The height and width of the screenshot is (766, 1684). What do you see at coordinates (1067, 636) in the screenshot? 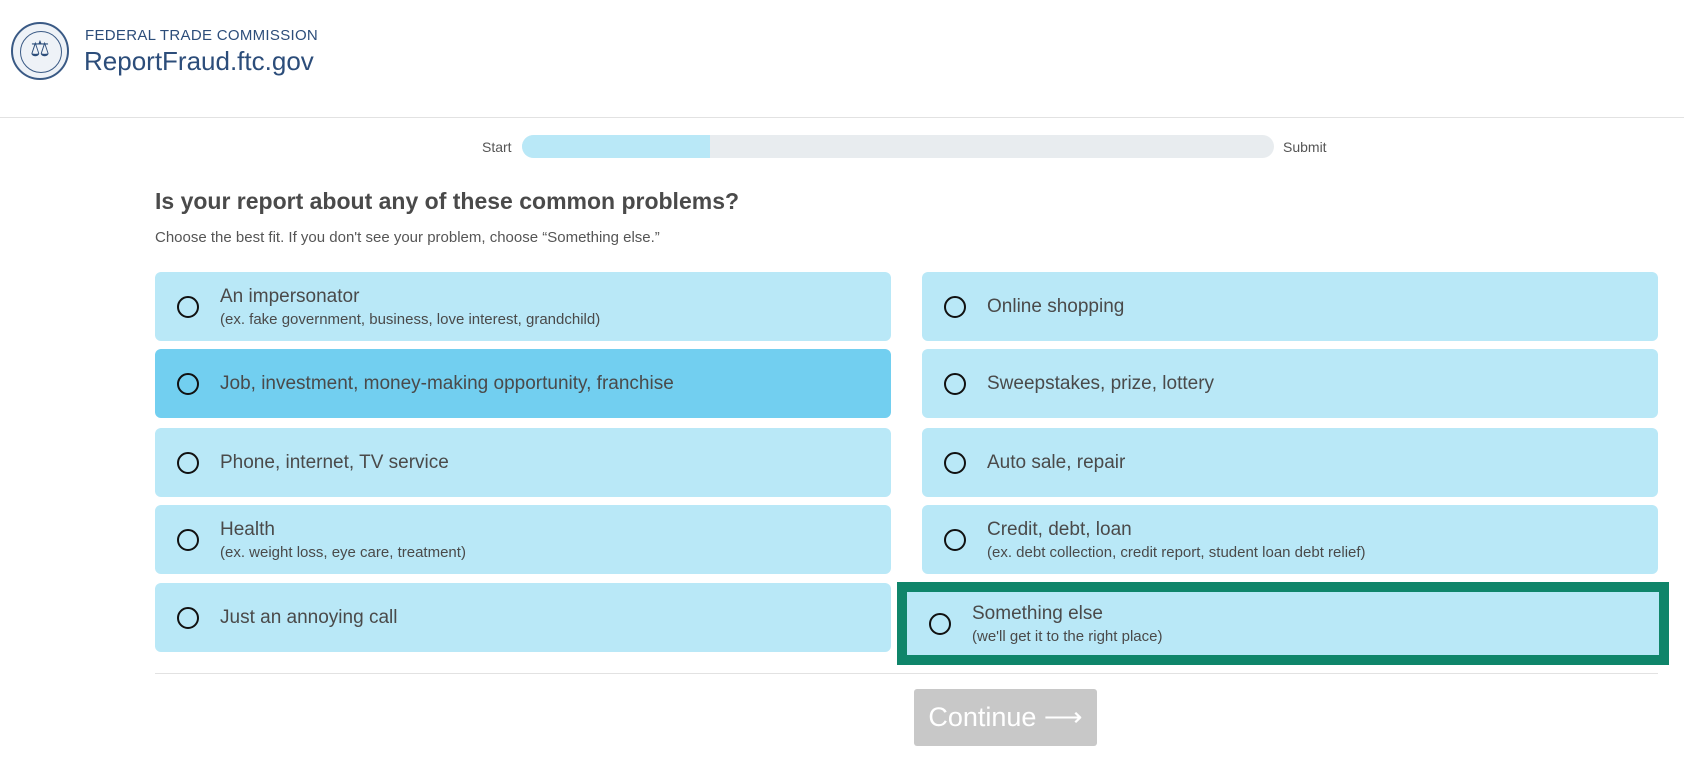
I see `option-hint: (we'll get it to the right place)` at bounding box center [1067, 636].